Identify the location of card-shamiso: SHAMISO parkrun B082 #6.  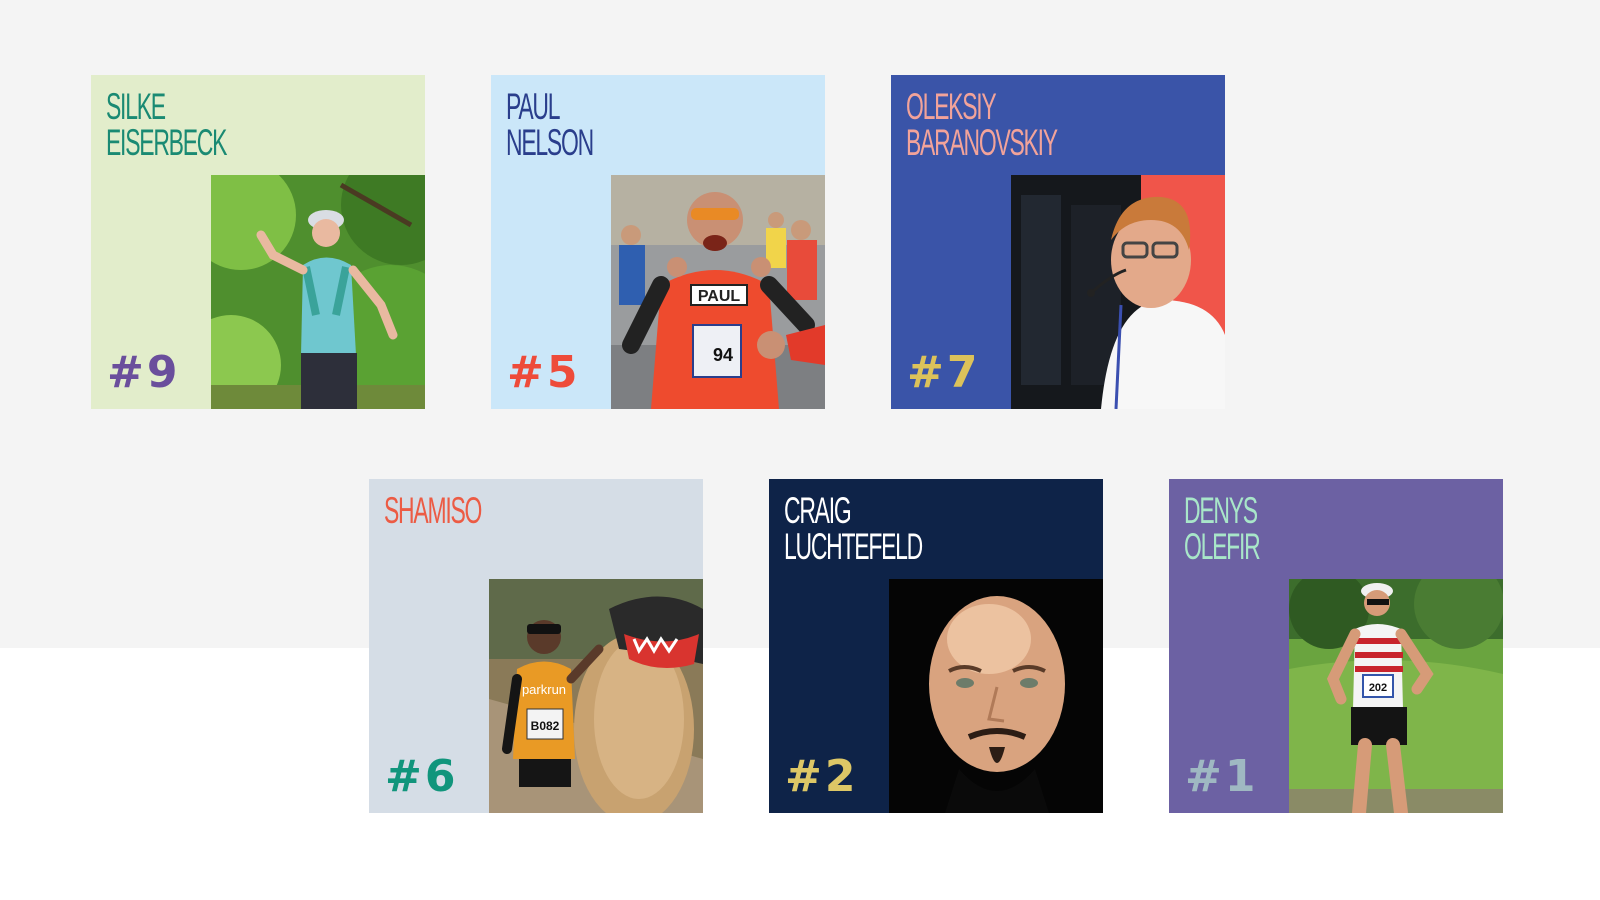
(536, 646).